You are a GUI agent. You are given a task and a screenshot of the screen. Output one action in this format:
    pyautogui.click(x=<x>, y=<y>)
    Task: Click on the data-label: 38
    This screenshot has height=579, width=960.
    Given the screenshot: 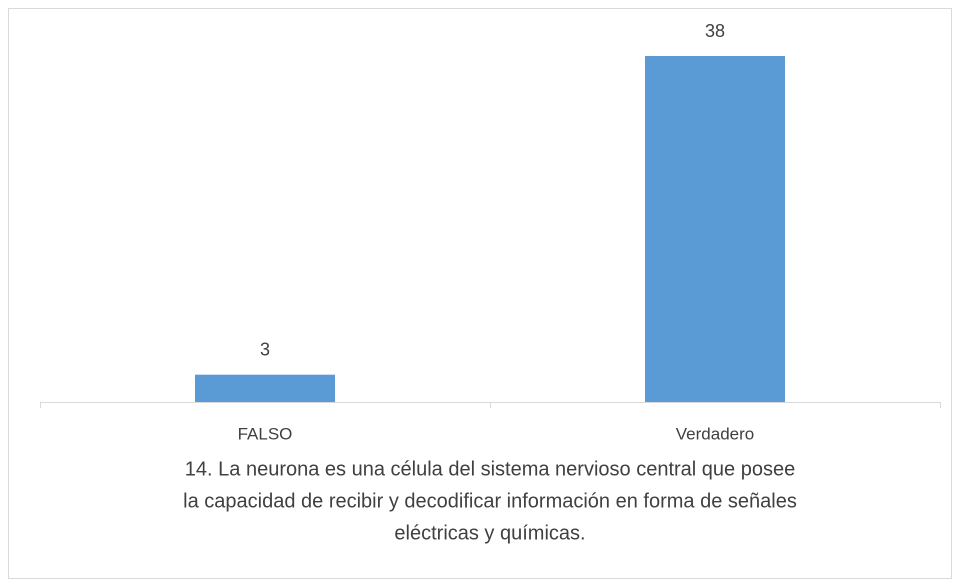 What is the action you would take?
    pyautogui.click(x=715, y=31)
    